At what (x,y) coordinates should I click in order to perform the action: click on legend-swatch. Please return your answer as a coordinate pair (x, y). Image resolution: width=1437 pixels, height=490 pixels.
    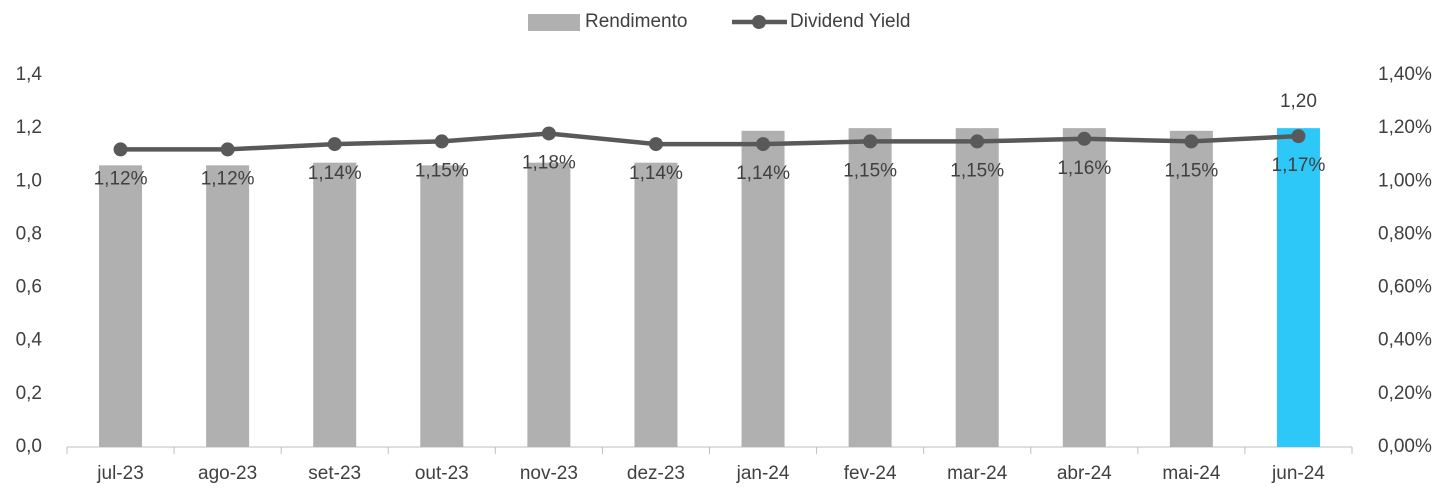
    Looking at the image, I should click on (554, 22).